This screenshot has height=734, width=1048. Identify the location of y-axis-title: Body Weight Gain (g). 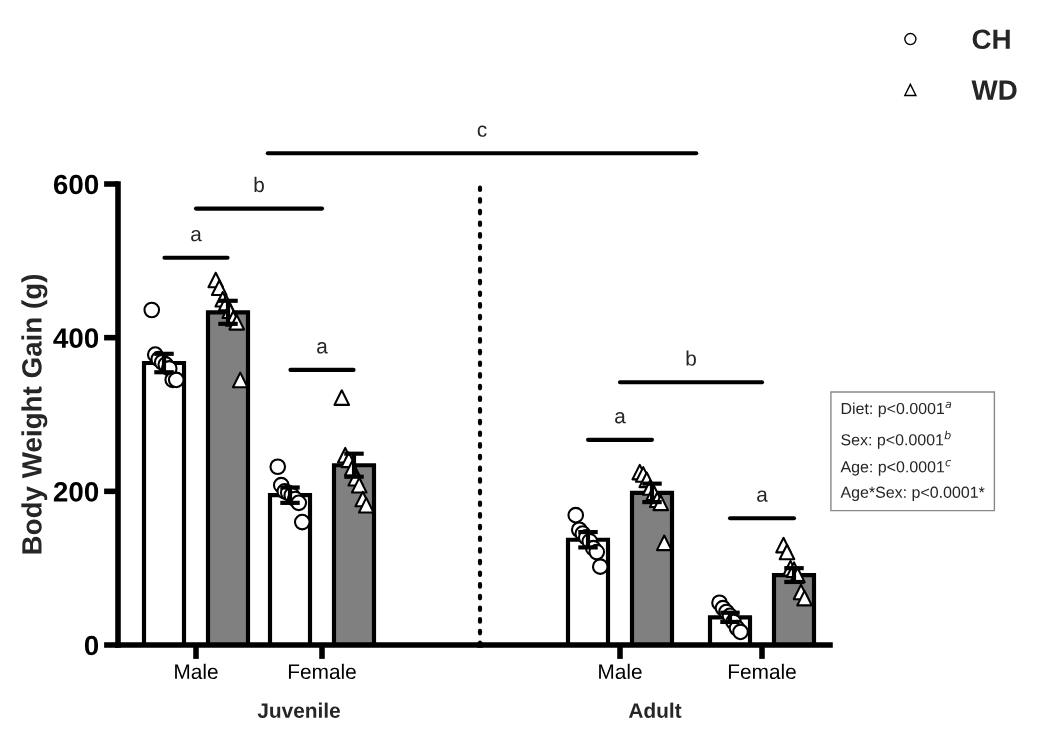
(34, 414).